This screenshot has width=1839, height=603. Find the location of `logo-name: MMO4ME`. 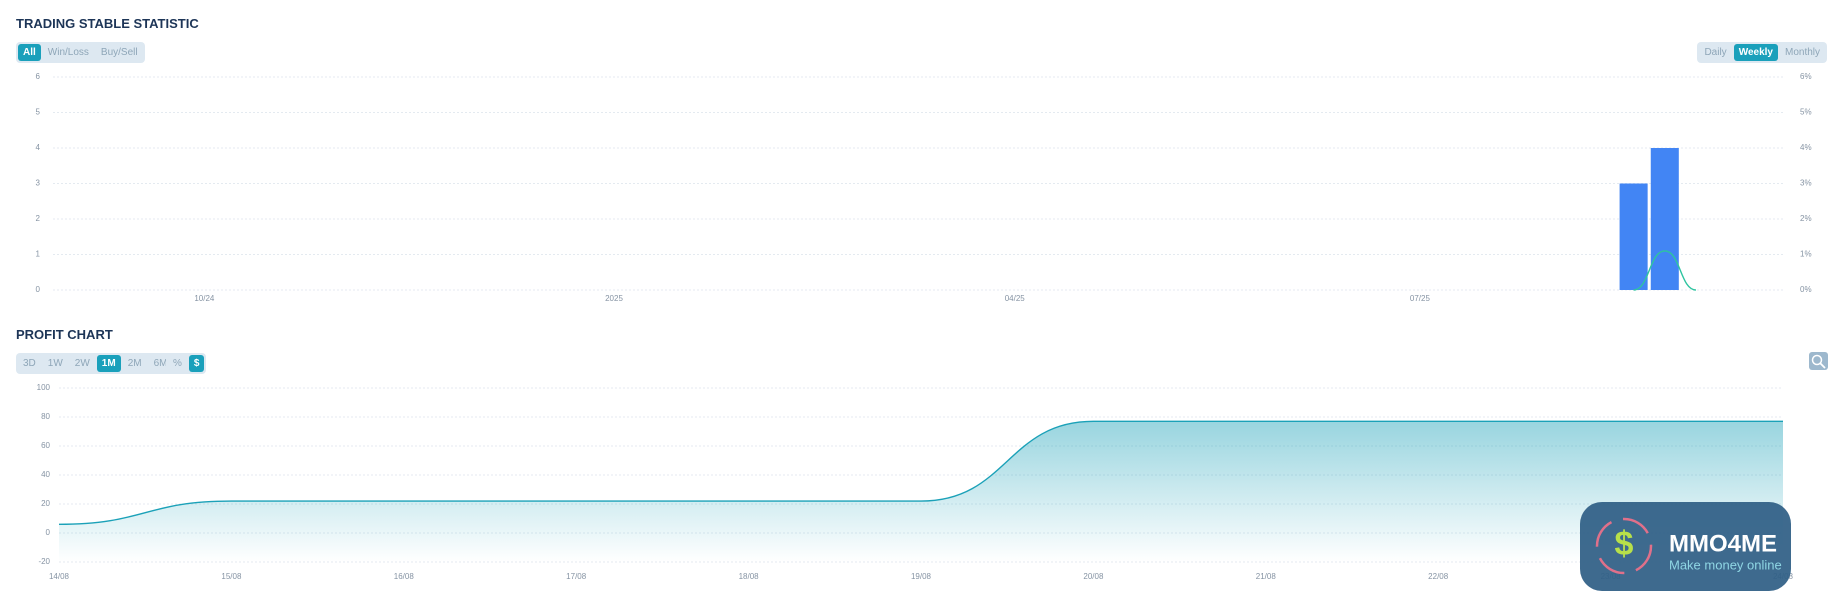

logo-name: MMO4ME is located at coordinates (1723, 543).